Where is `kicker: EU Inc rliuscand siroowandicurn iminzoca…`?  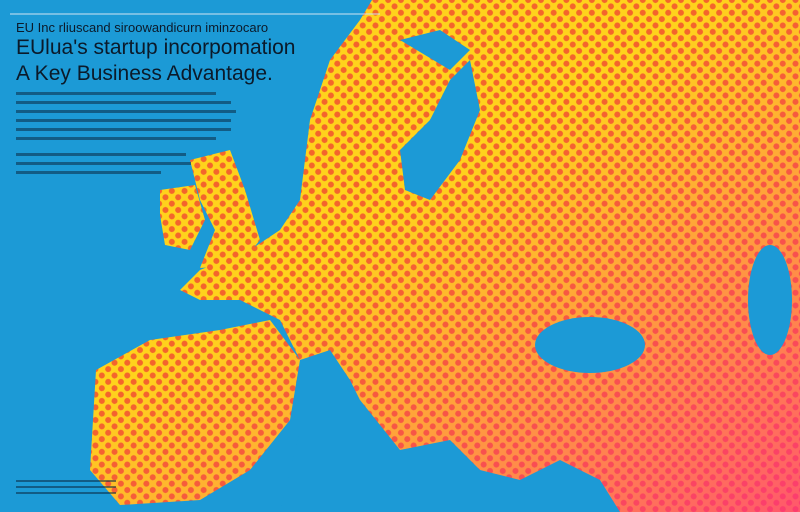
kicker: EU Inc rliuscand siroowandicurn iminzoca… is located at coordinates (142, 27).